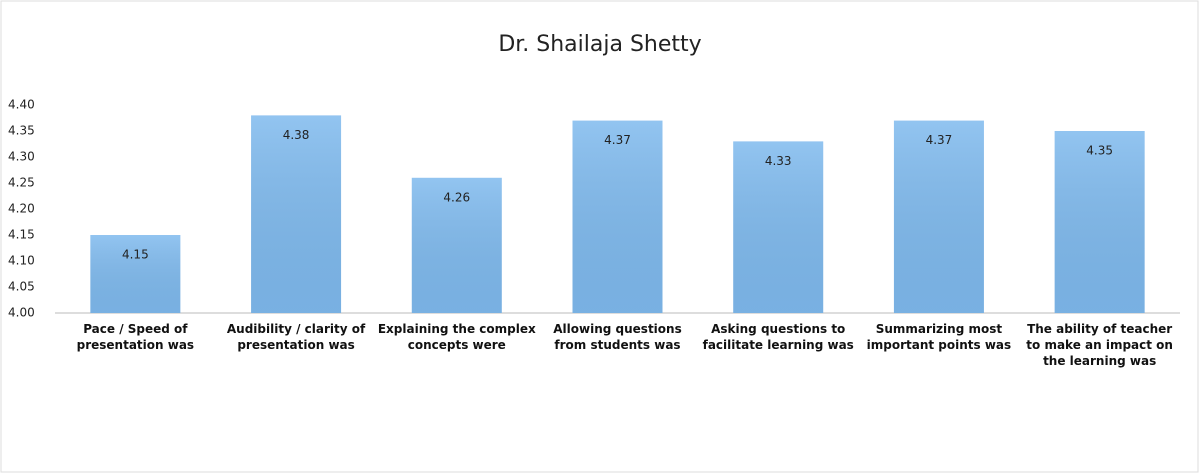 Image resolution: width=1199 pixels, height=473 pixels. What do you see at coordinates (135, 337) in the screenshot?
I see `x-tick-label: Pace / Speed of presentation was` at bounding box center [135, 337].